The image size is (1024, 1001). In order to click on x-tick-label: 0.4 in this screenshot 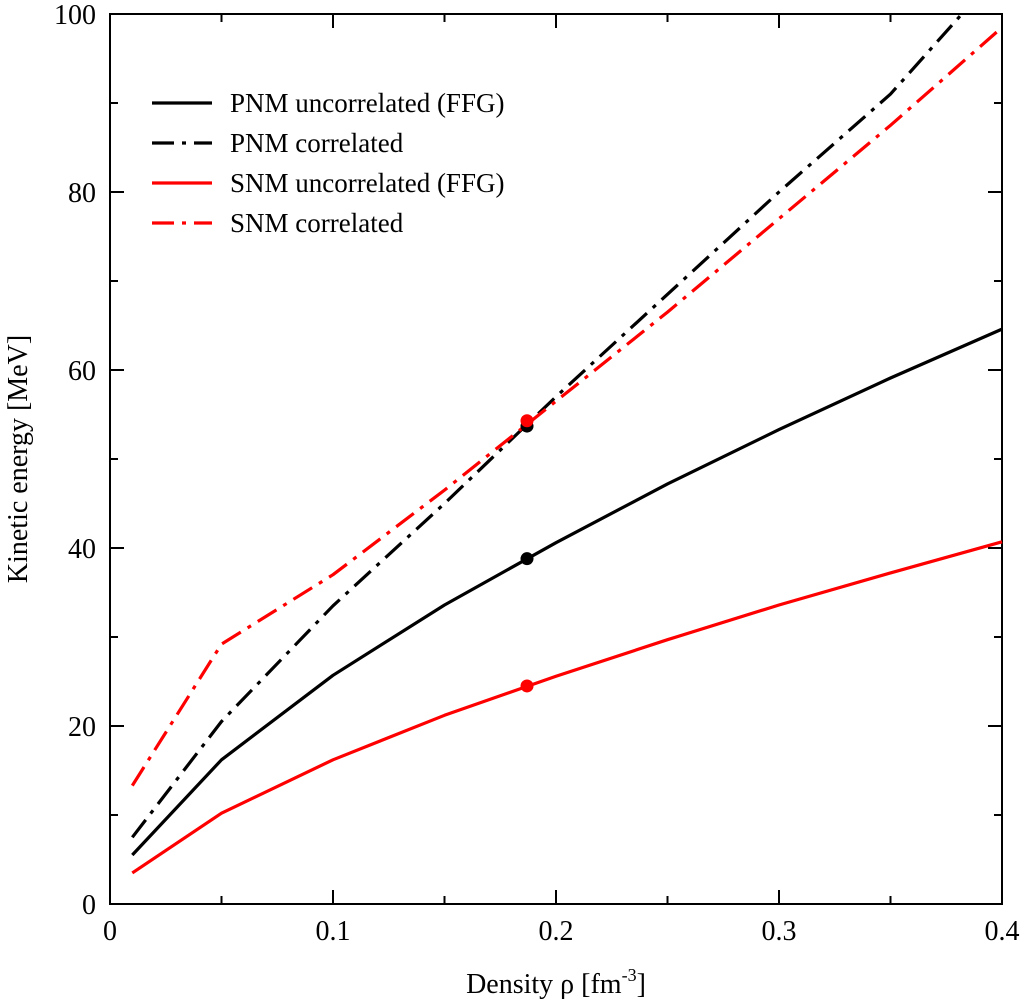, I will do `click(1002, 931)`.